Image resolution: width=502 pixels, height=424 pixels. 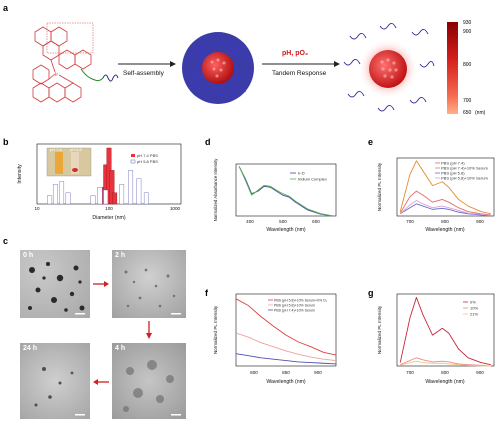 I want to click on colorbar-tick-700: 700, so click(x=467, y=101).